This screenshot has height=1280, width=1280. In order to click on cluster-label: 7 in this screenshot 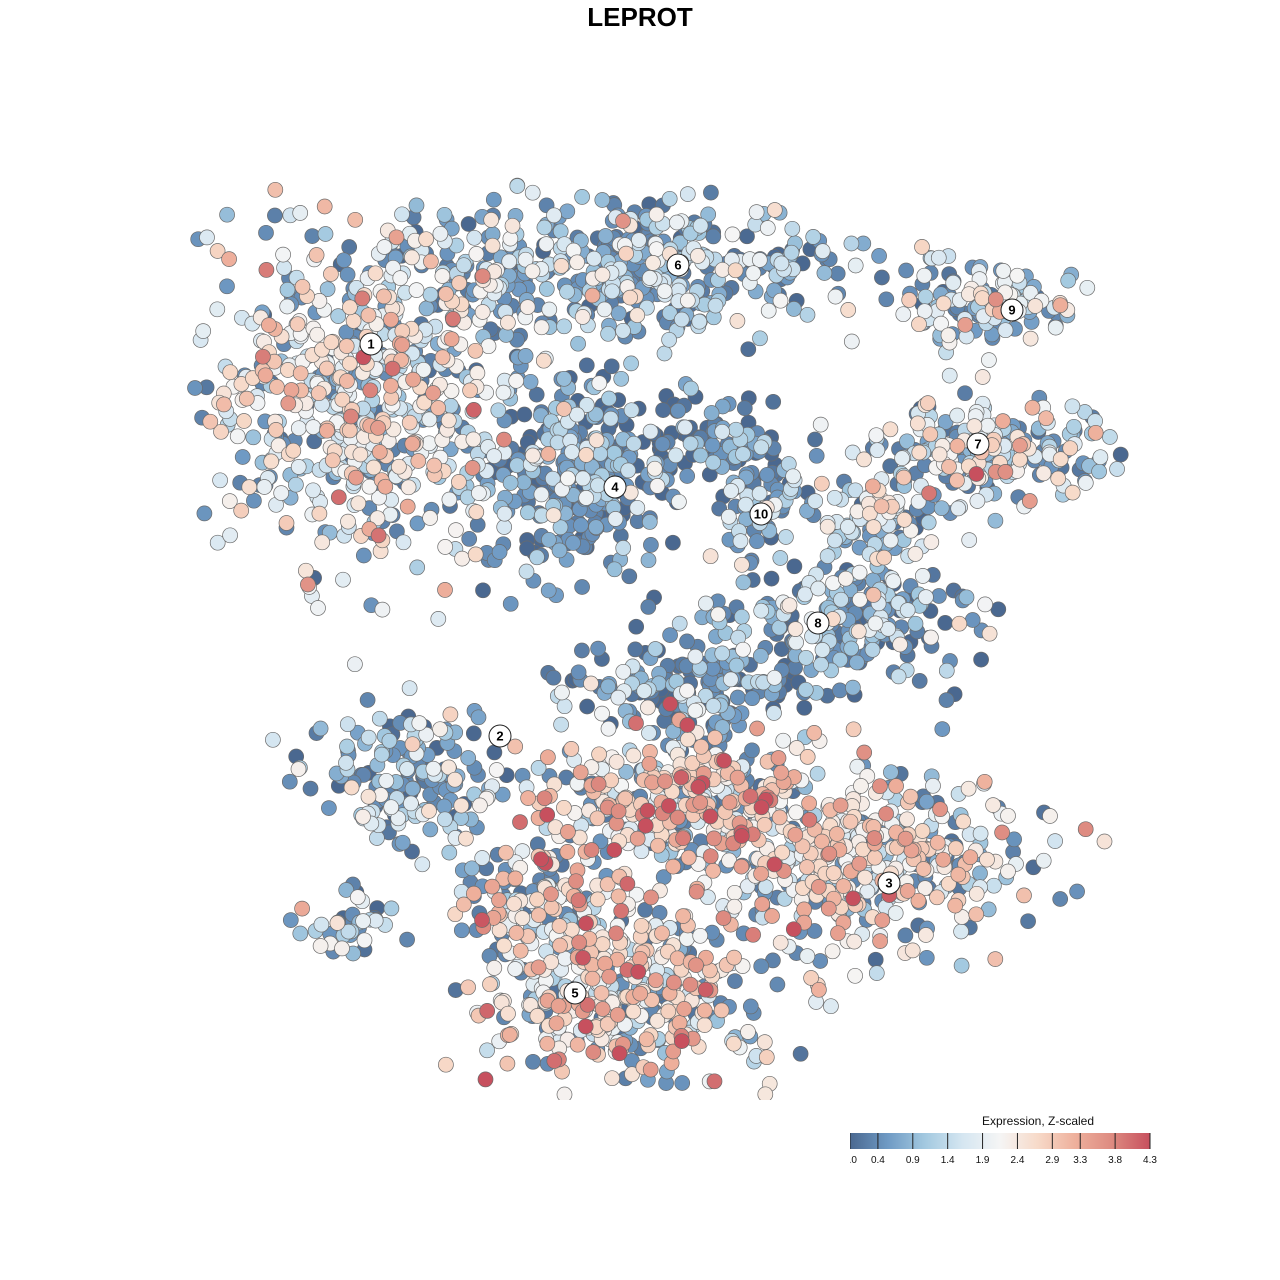, I will do `click(977, 444)`.